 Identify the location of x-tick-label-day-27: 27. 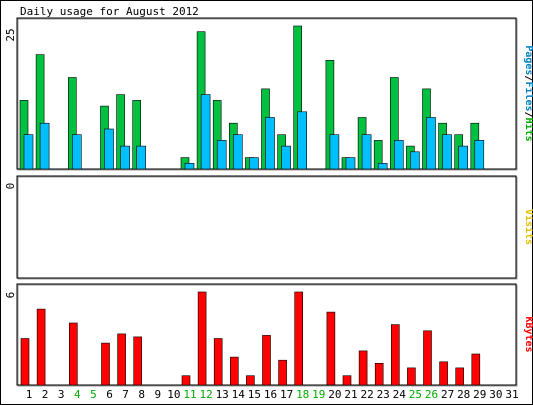
(447, 394).